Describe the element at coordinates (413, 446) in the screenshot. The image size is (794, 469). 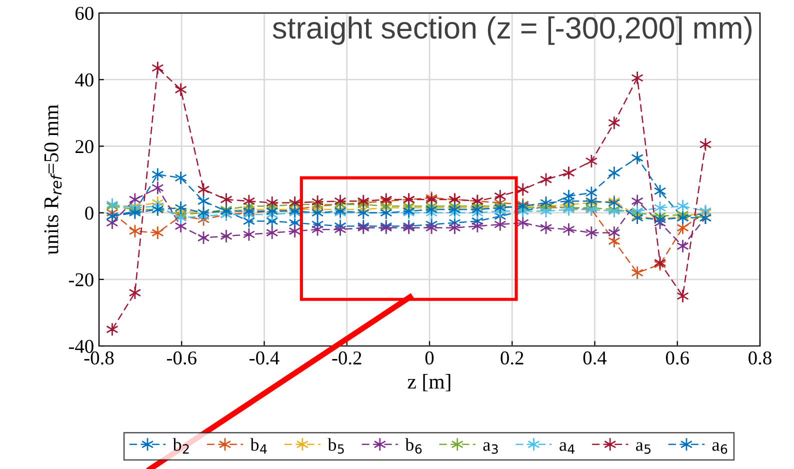
I see `legend-label: b$_{6}$` at that location.